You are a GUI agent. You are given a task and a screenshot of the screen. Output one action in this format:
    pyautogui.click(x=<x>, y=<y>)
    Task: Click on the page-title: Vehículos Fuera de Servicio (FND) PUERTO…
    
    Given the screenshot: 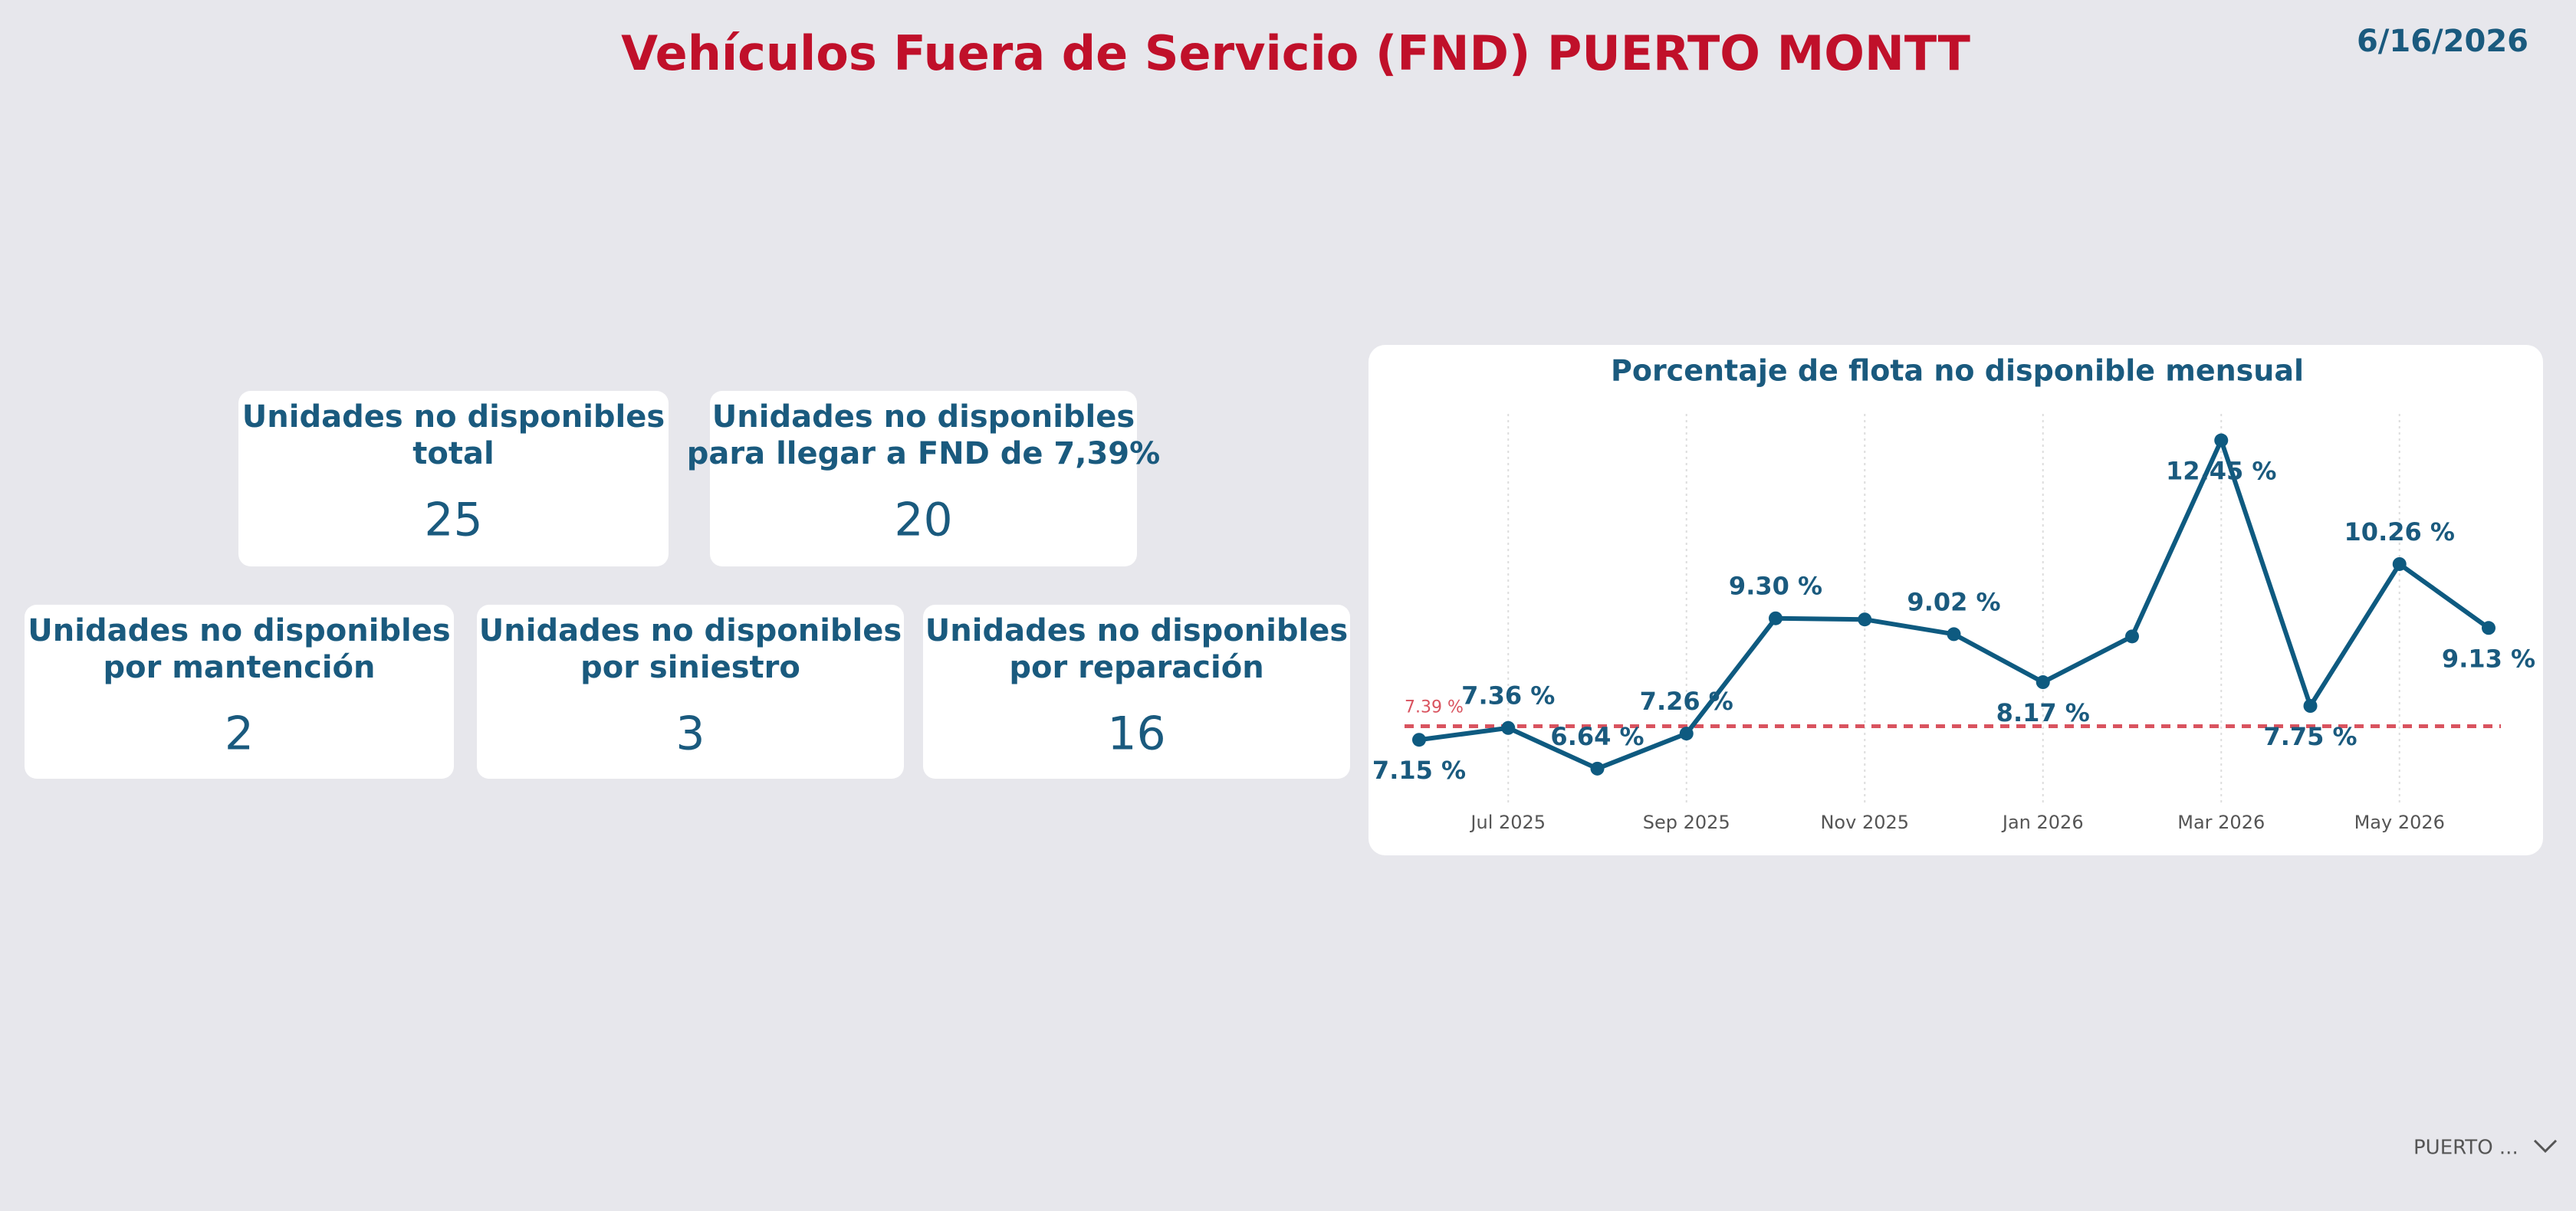 What is the action you would take?
    pyautogui.click(x=1296, y=53)
    